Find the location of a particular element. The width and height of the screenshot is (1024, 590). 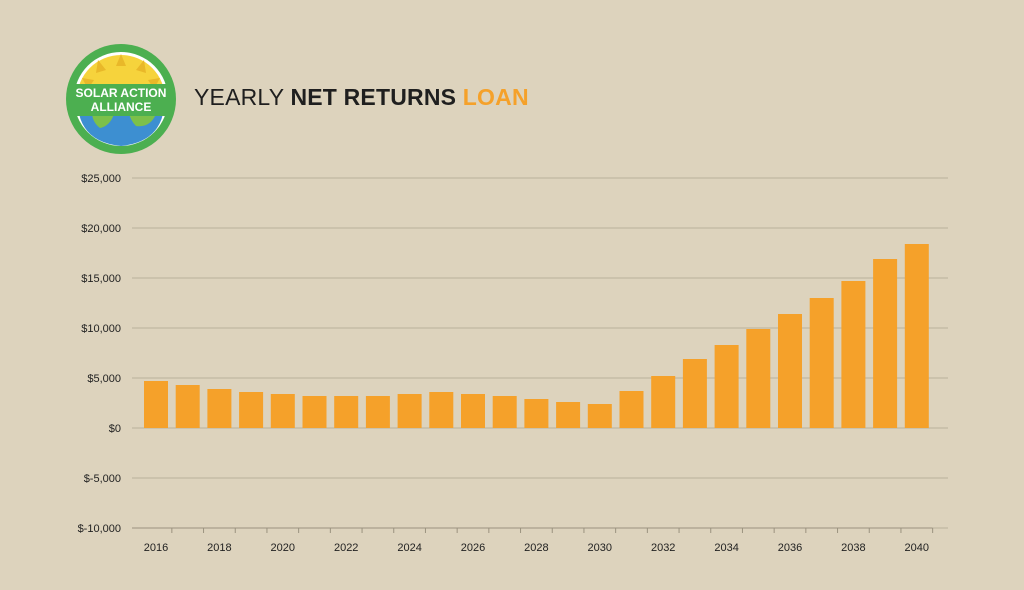

x-tick-label: 2036 is located at coordinates (790, 548).